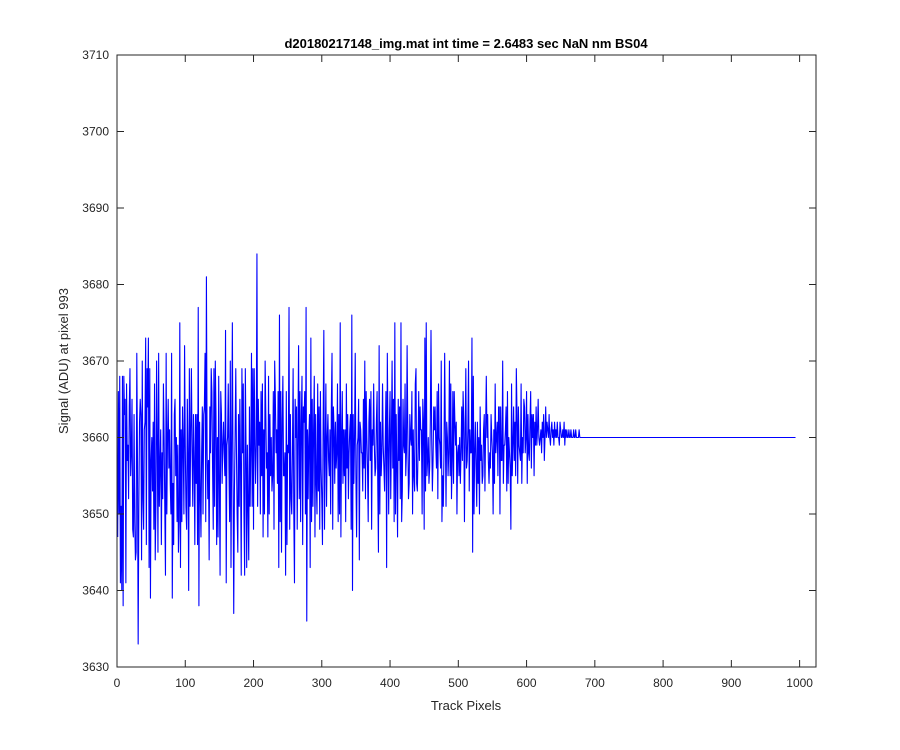 The width and height of the screenshot is (900, 750). I want to click on y-tick-label: 3630, so click(95, 667).